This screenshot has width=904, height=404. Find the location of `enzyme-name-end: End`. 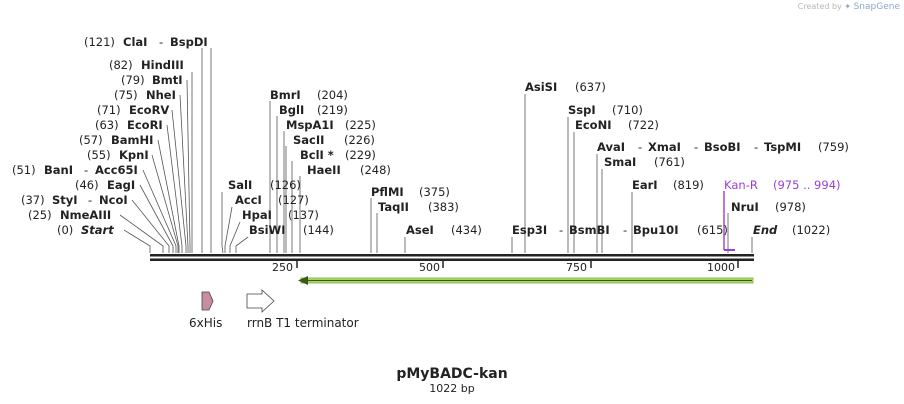

enzyme-name-end: End is located at coordinates (765, 230).